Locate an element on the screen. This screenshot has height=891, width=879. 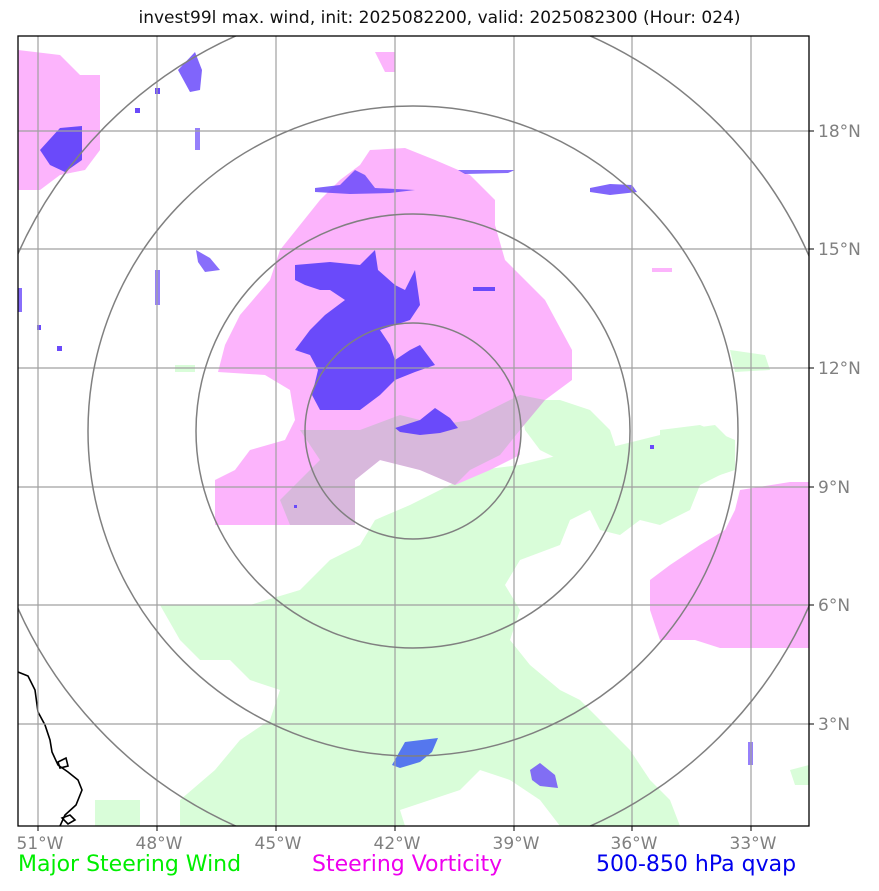
lon-label: 45°W is located at coordinates (278, 844).